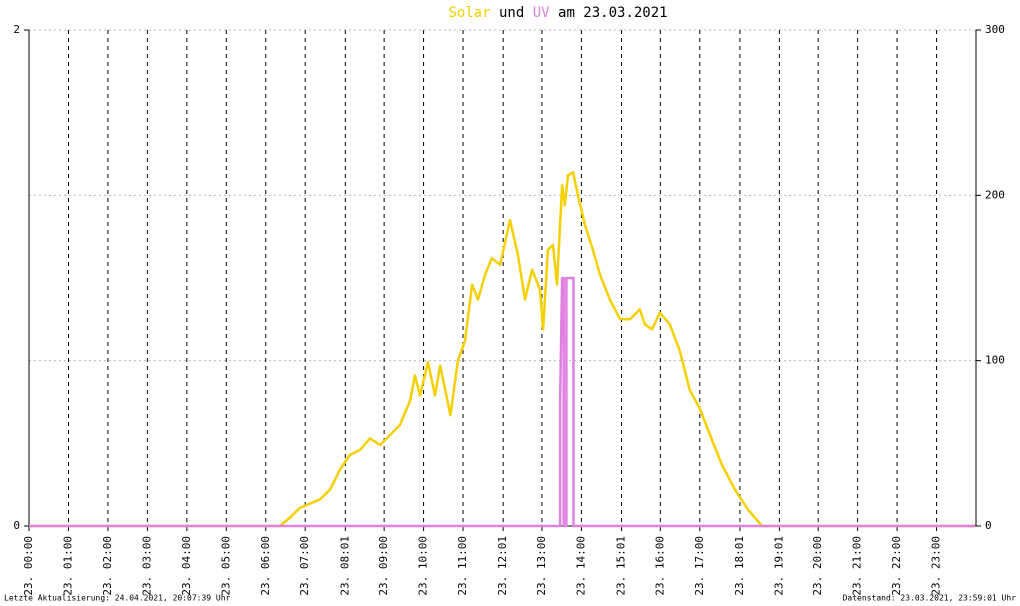 This screenshot has height=606, width=1020. I want to click on x-tick-label: 23. 18:01, so click(739, 566).